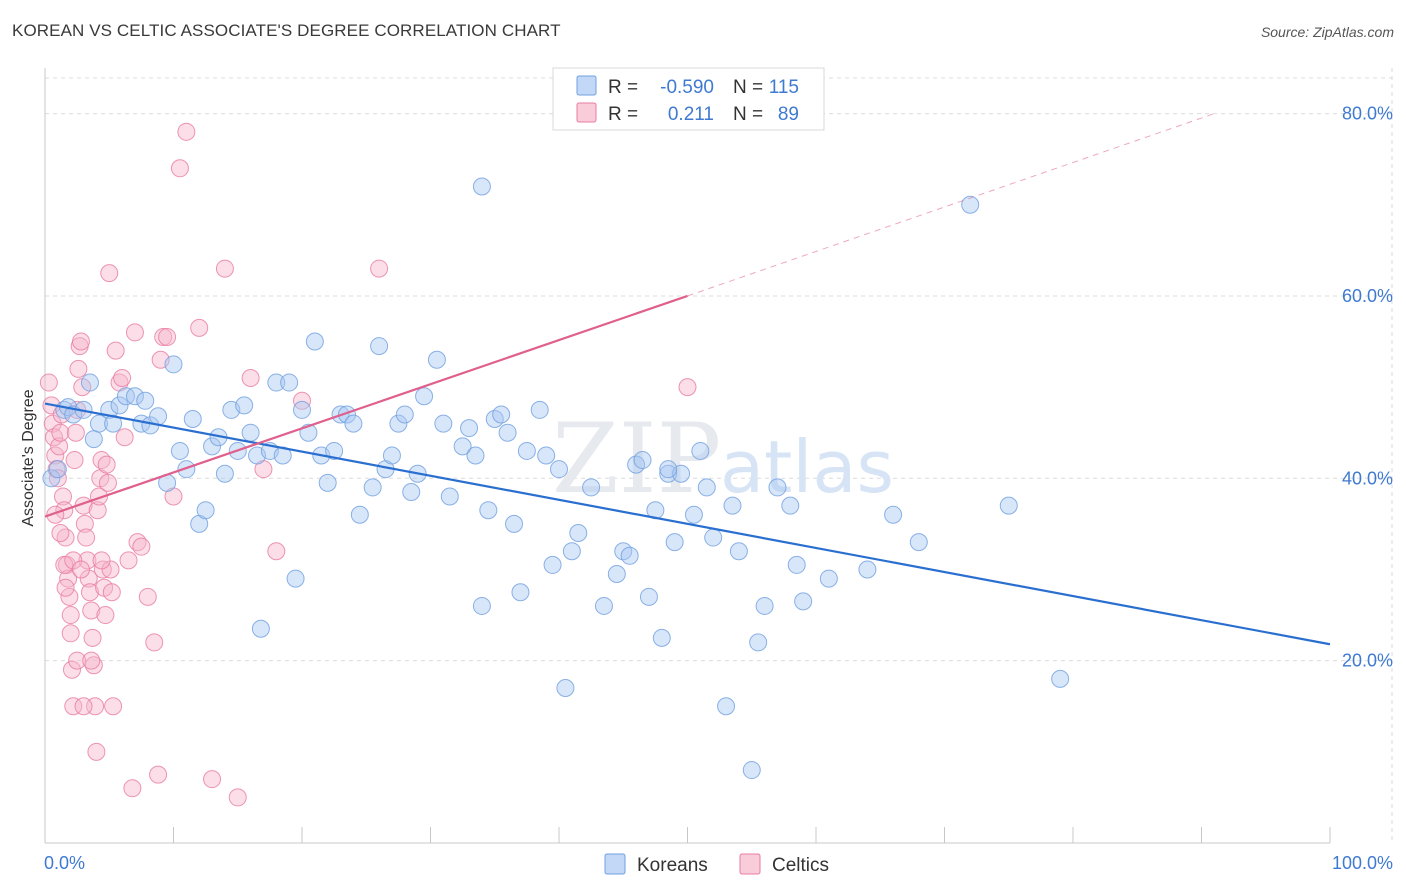 The height and width of the screenshot is (892, 1406). I want to click on legend-swatch-celtics, so click(586, 112).